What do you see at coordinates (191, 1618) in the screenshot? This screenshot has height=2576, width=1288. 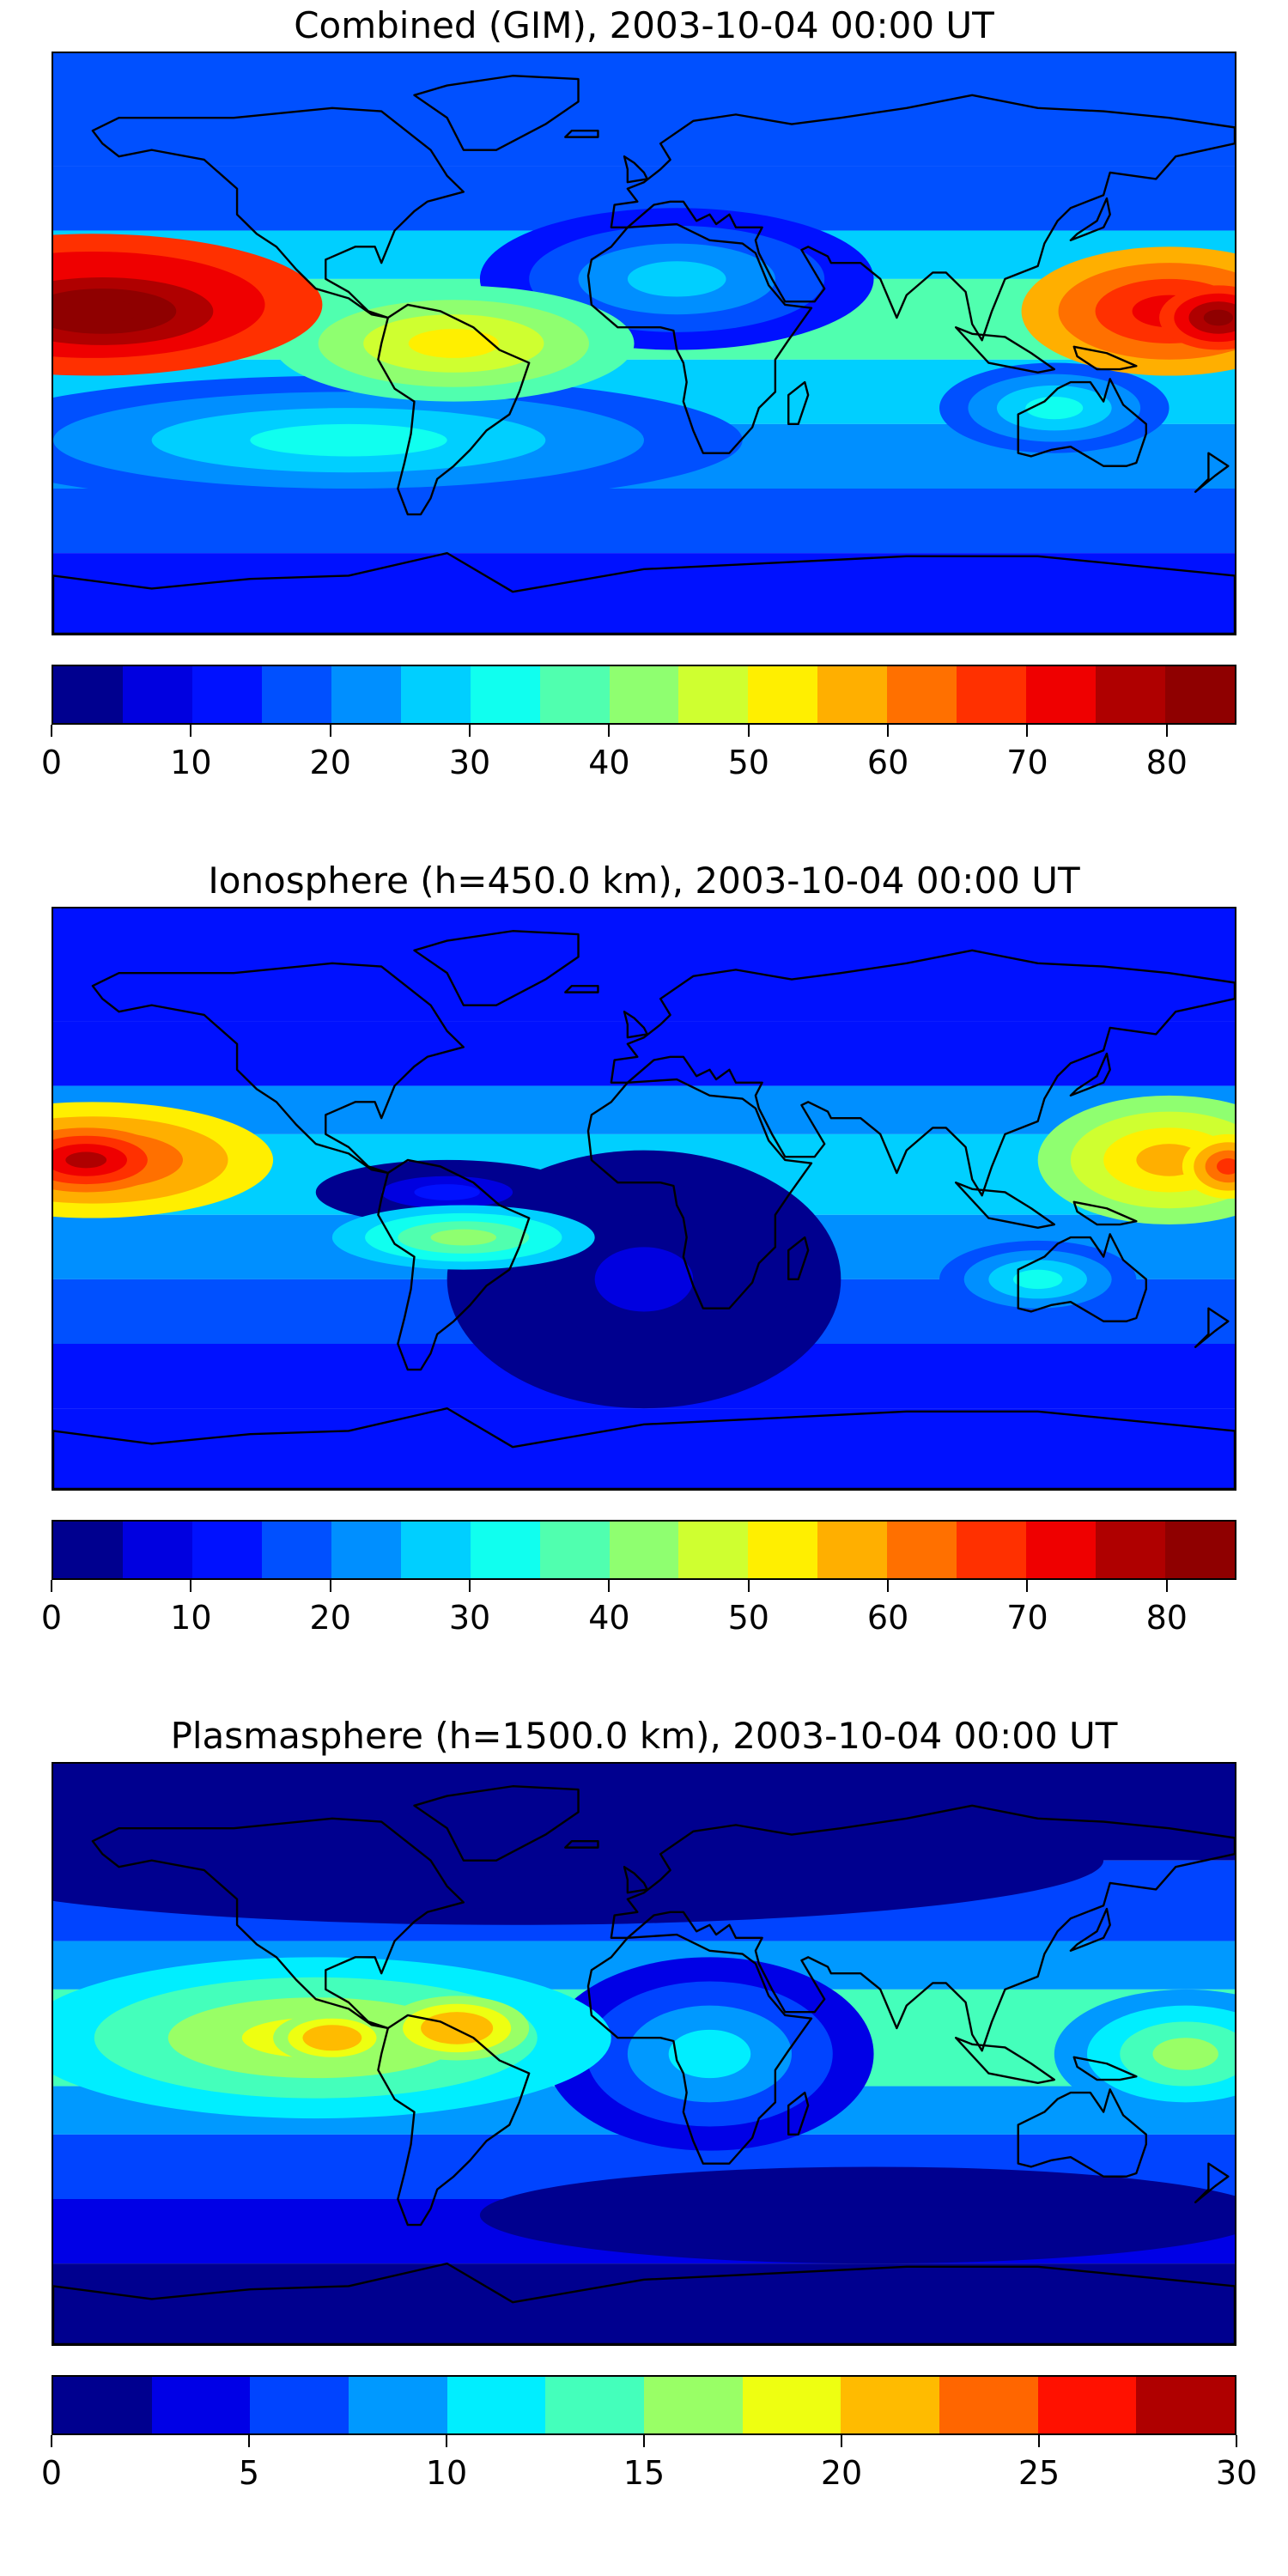 I see `colorbar-tick-label: 10` at bounding box center [191, 1618].